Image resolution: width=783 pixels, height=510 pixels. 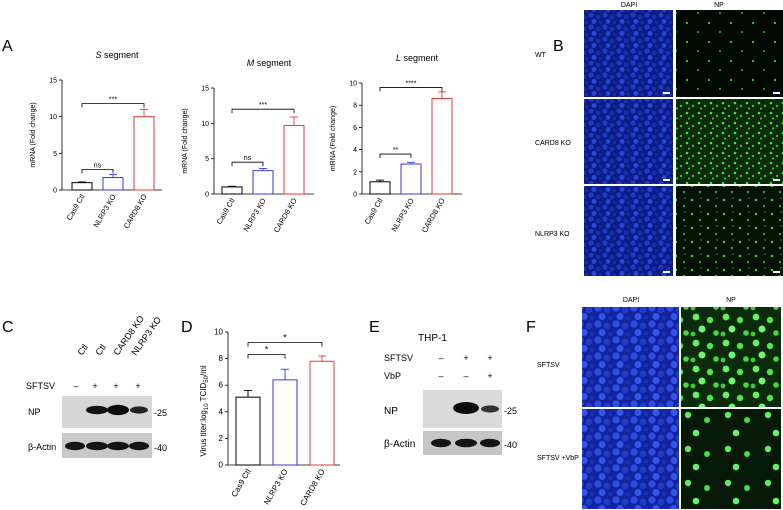 I want to click on y-tick-label: 2, so click(x=221, y=438).